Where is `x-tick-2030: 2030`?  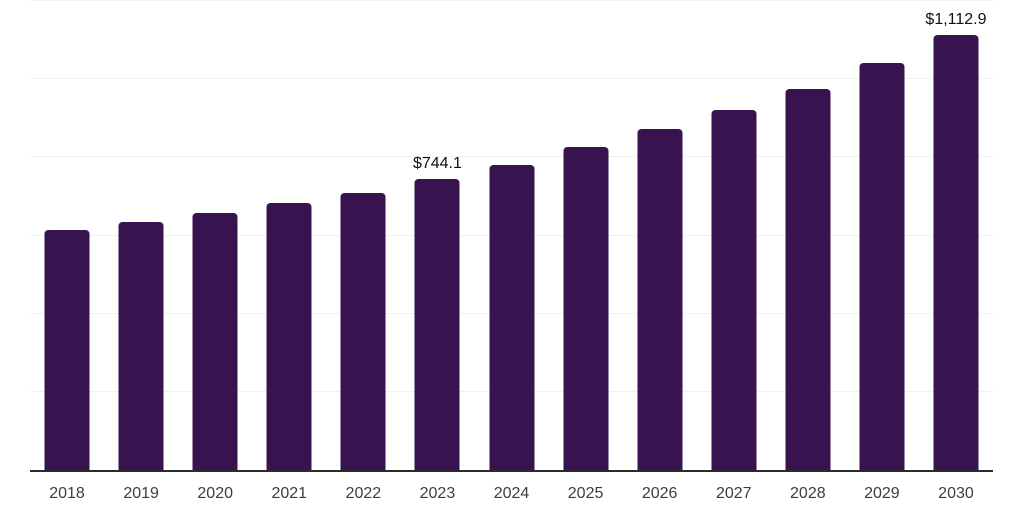
x-tick-2030: 2030 is located at coordinates (956, 493).